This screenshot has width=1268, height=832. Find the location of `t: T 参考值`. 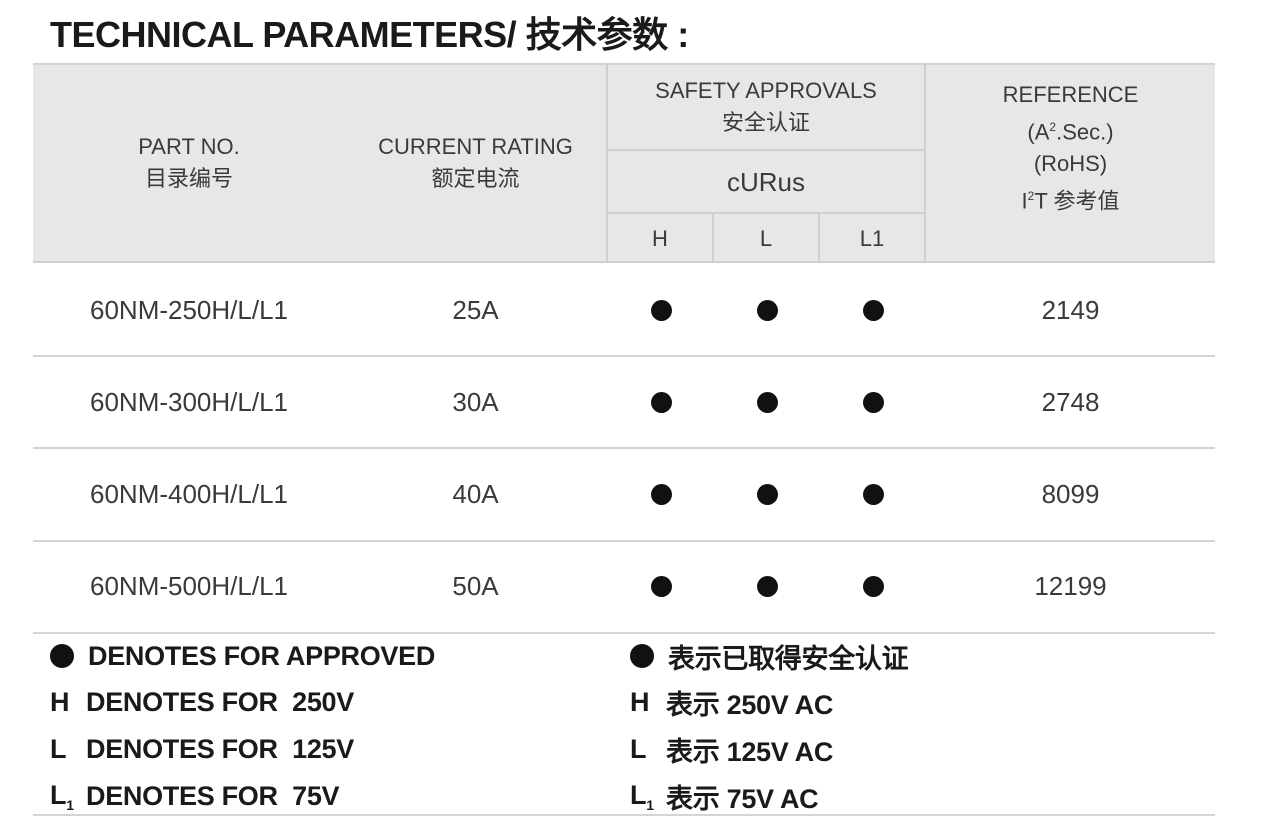

t: T 参考值 is located at coordinates (1077, 201).